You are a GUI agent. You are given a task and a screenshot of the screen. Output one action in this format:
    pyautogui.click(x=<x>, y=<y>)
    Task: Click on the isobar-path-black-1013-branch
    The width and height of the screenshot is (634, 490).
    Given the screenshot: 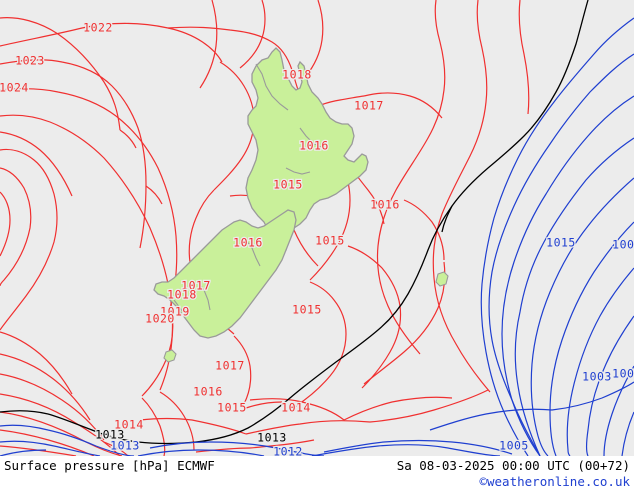 What is the action you would take?
    pyautogui.click(x=447, y=219)
    